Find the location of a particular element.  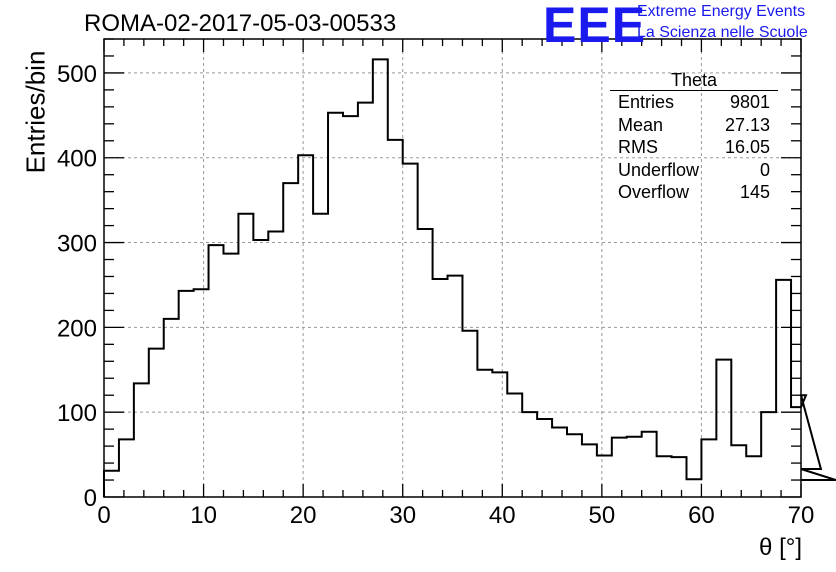

logo-line-1: Extreme Energy Events is located at coordinates (721, 11).